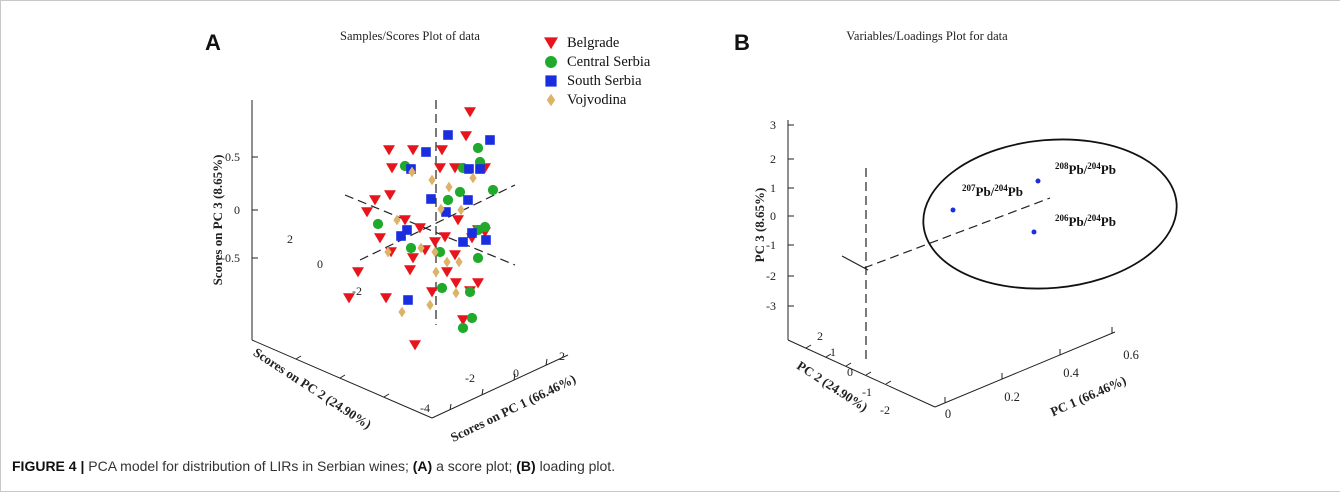 Image resolution: width=1342 pixels, height=494 pixels. What do you see at coordinates (742, 42) in the screenshot?
I see `panel-b-label: B` at bounding box center [742, 42].